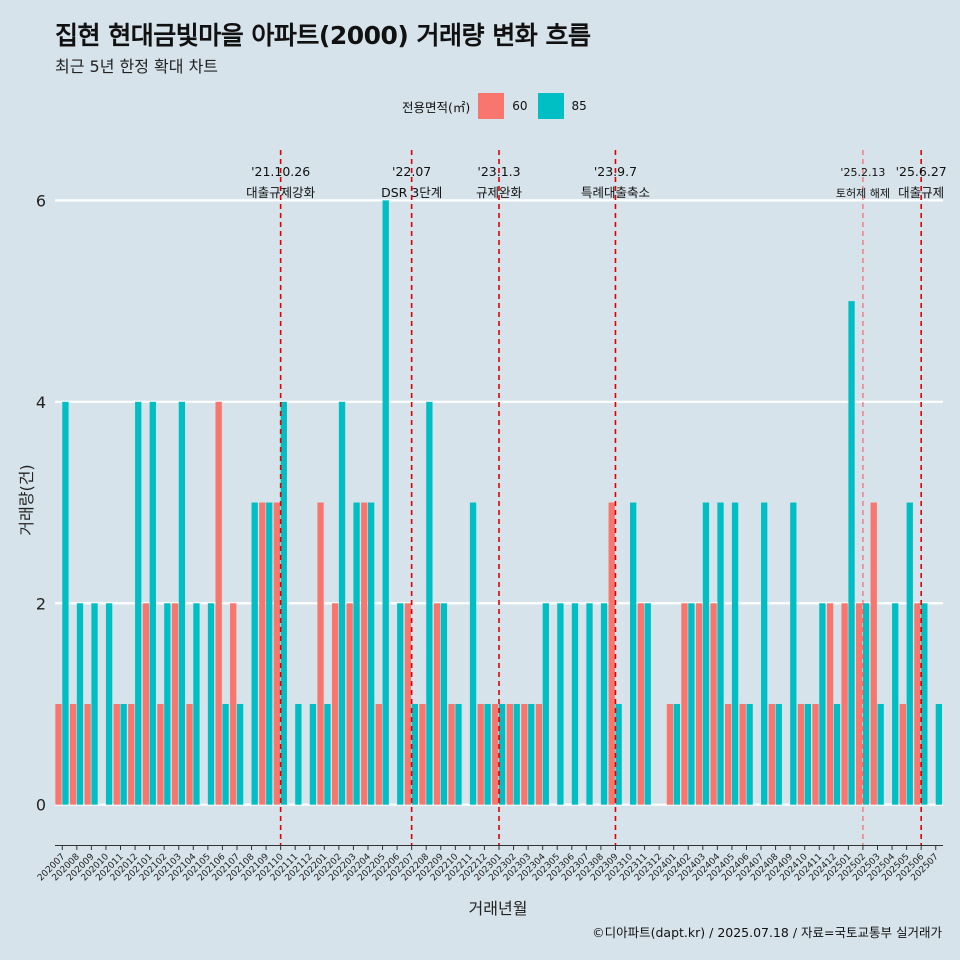  I want to click on x-axis-title: 거래년월, so click(498, 908).